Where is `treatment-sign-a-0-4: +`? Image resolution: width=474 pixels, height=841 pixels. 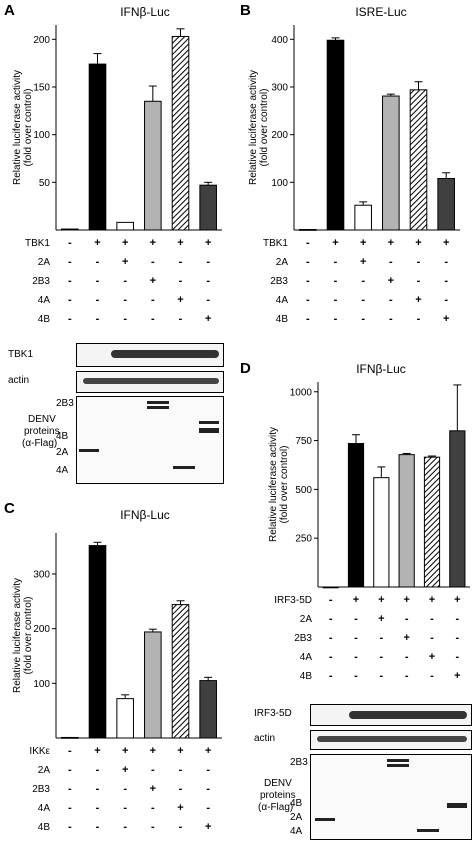
treatment-sign-a-0-4: + is located at coordinates (180, 243).